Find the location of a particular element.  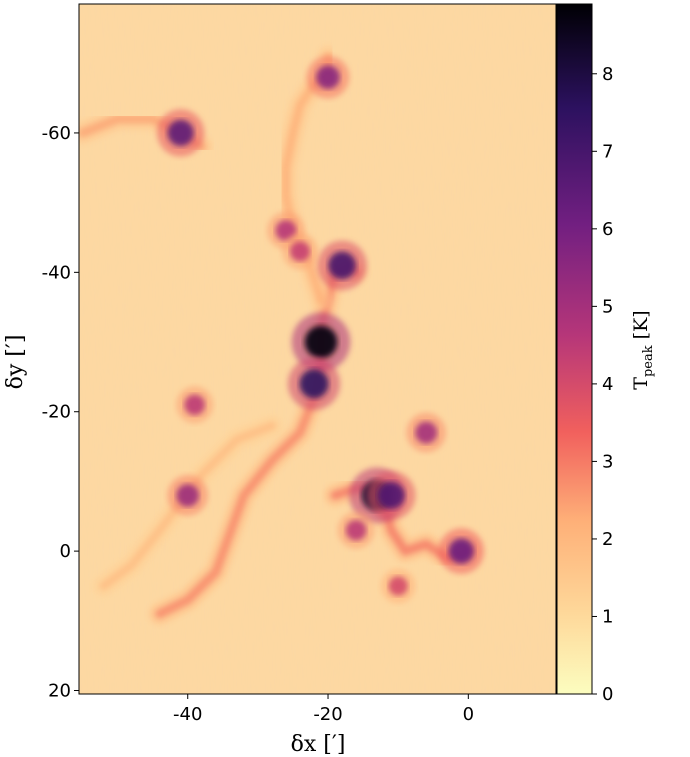

colorbar: 0 1 2 3 4 5 6 7 8 Tpeak [K] is located at coordinates (606, 354).